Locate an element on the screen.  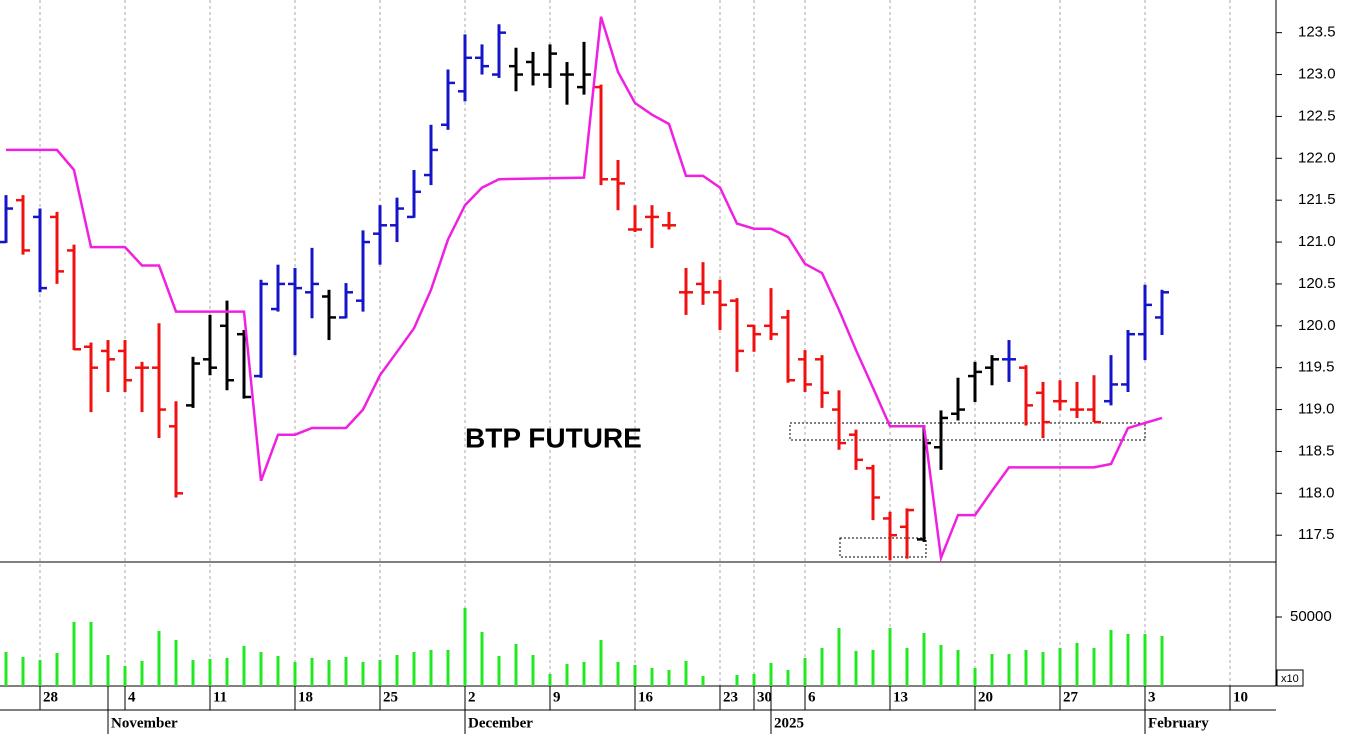
y-tick-label: 122.5 is located at coordinates (1317, 115).